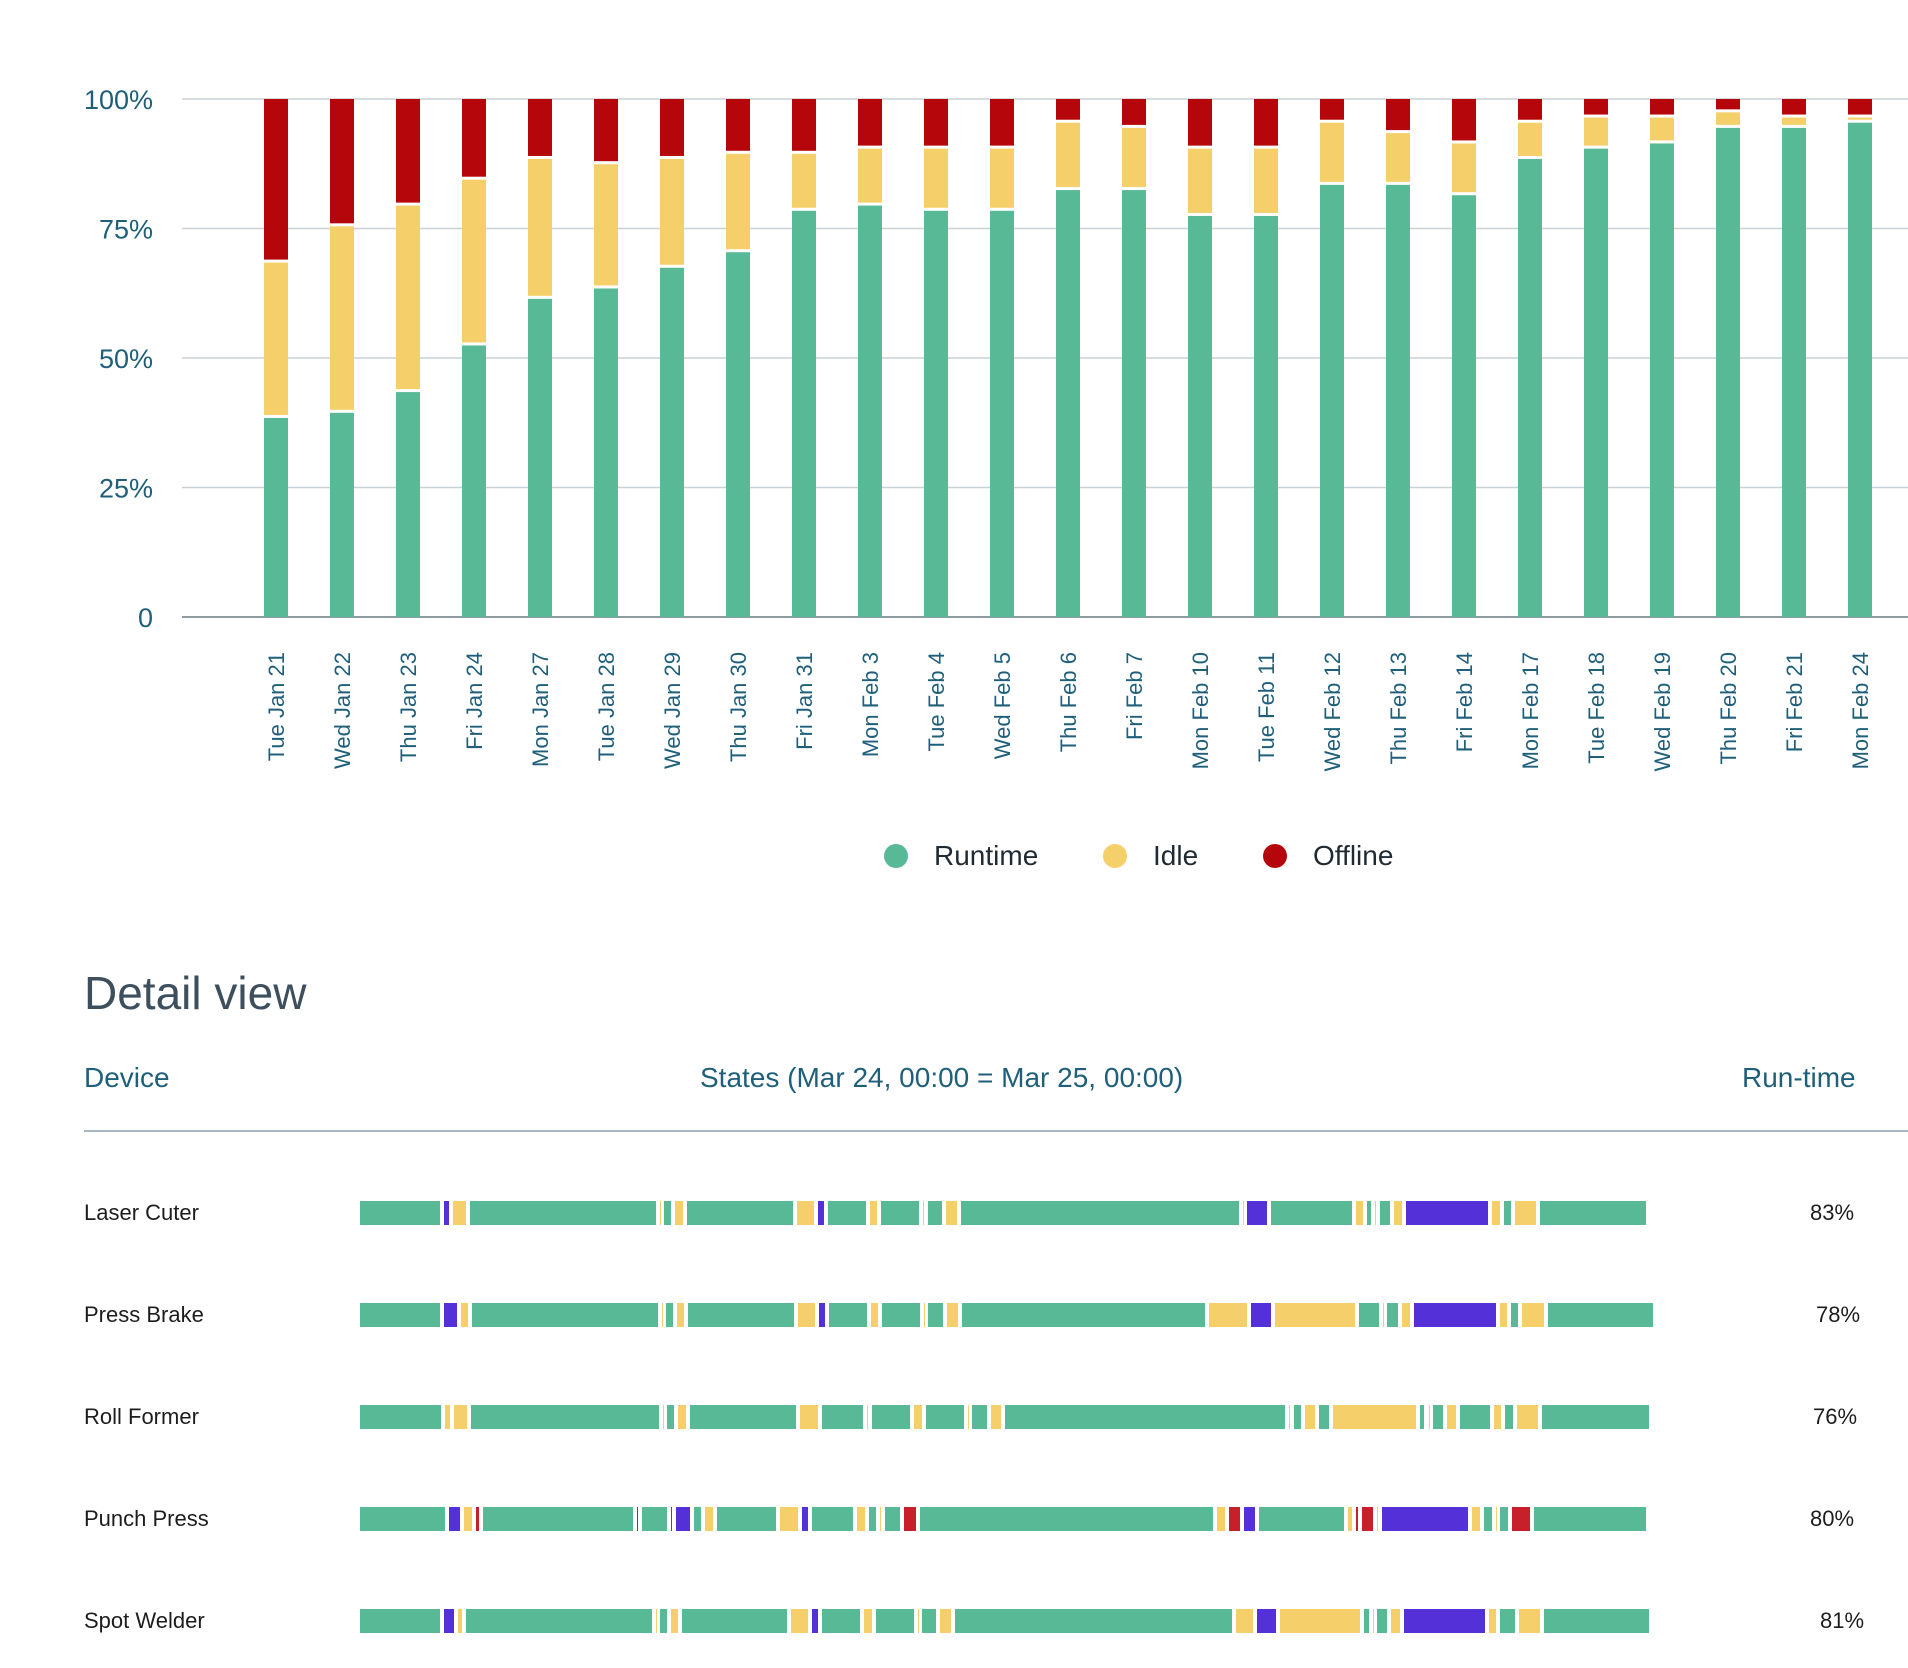  I want to click on device-row: Press Brake 78%, so click(954, 1318).